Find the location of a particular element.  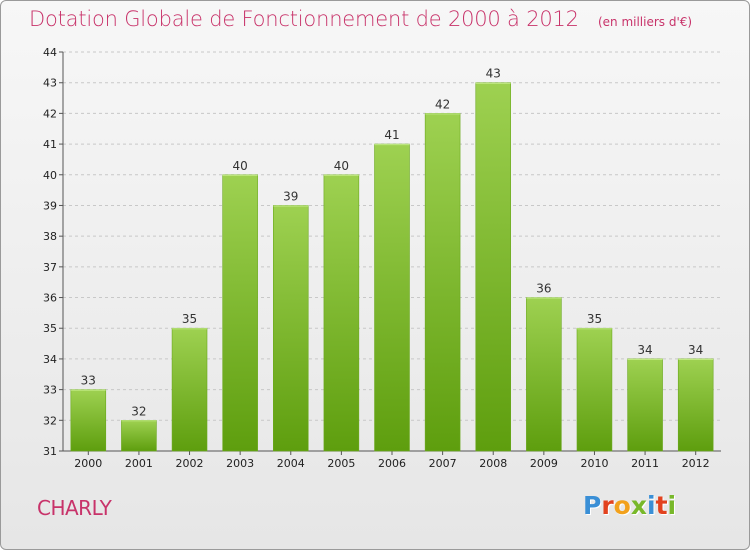

x-tick-label: 2008 is located at coordinates (493, 463).